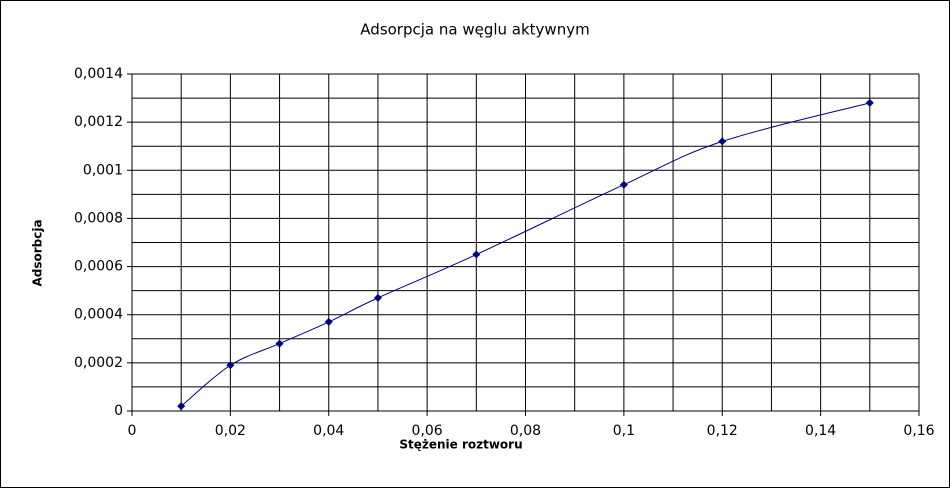 The image size is (950, 488). Describe the element at coordinates (918, 431) in the screenshot. I see `x-tick-label: 0,16` at that location.